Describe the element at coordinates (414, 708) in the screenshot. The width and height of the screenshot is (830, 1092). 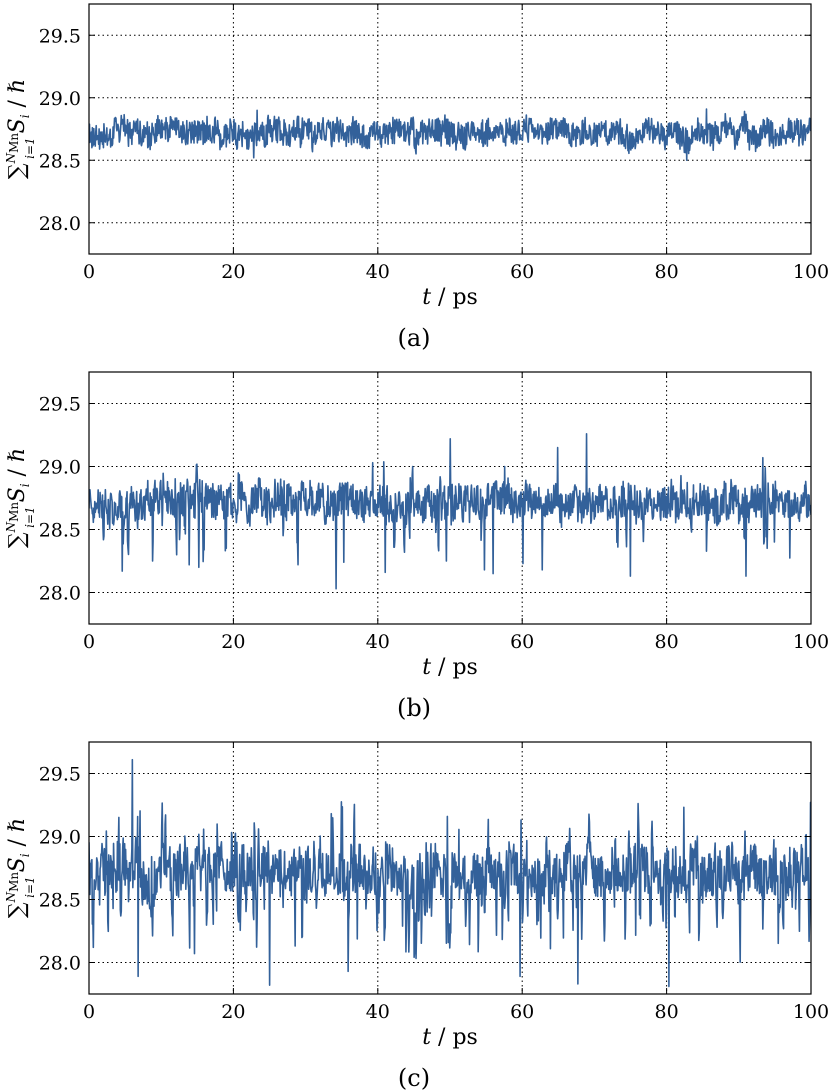
I see `panel-label: (b)` at that location.